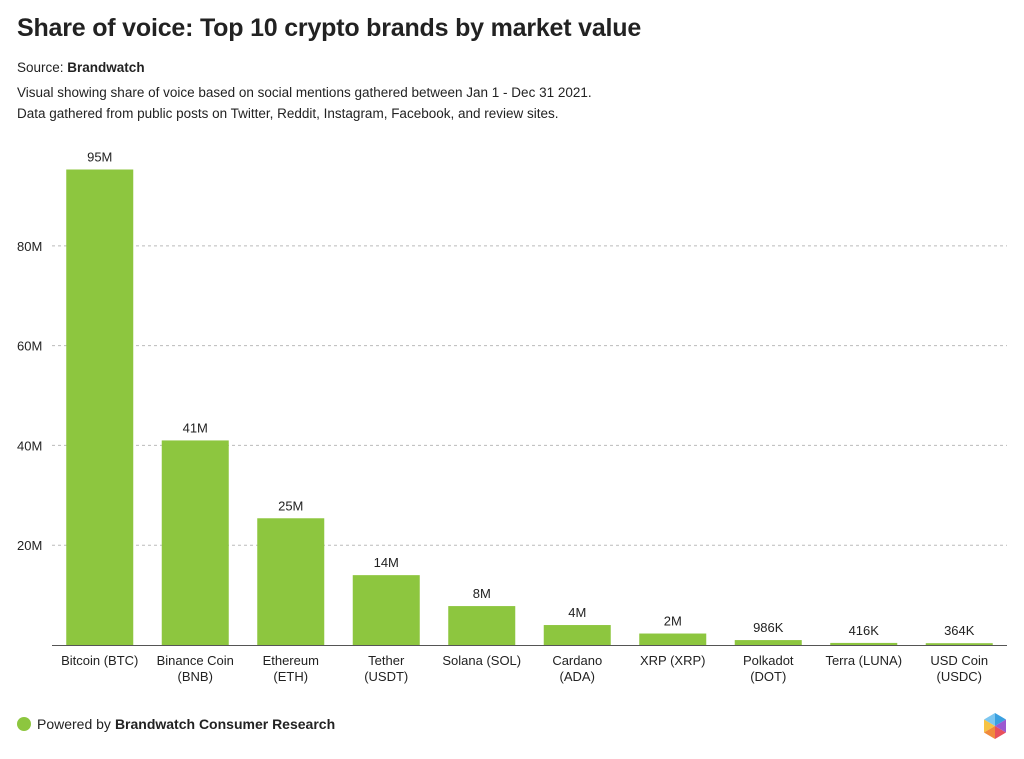 This screenshot has height=759, width=1024. I want to click on y-tick-label: 40M, so click(29, 445).